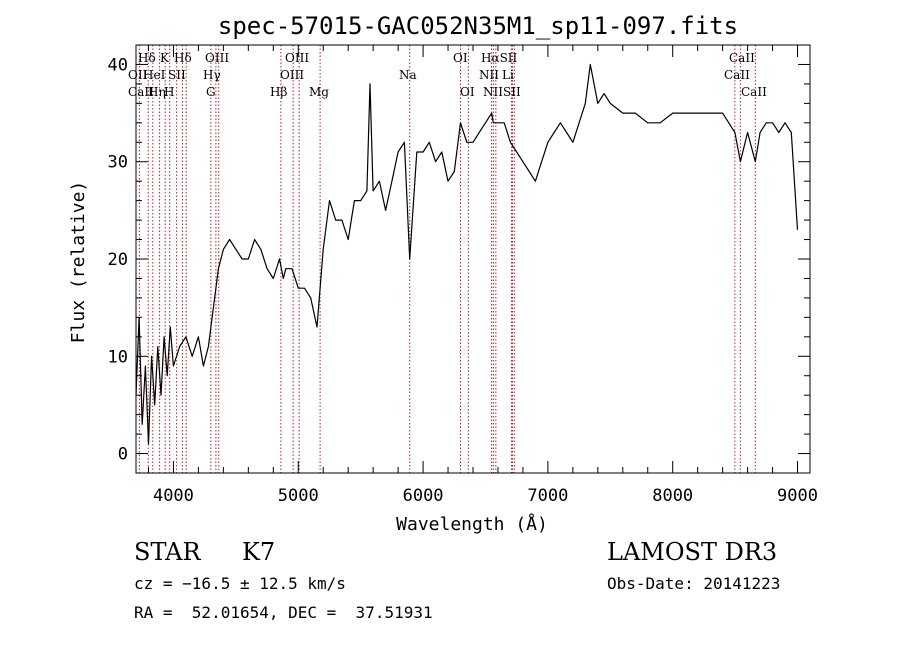 The width and height of the screenshot is (900, 649). What do you see at coordinates (489, 75) in the screenshot?
I see `line-label: NII` at bounding box center [489, 75].